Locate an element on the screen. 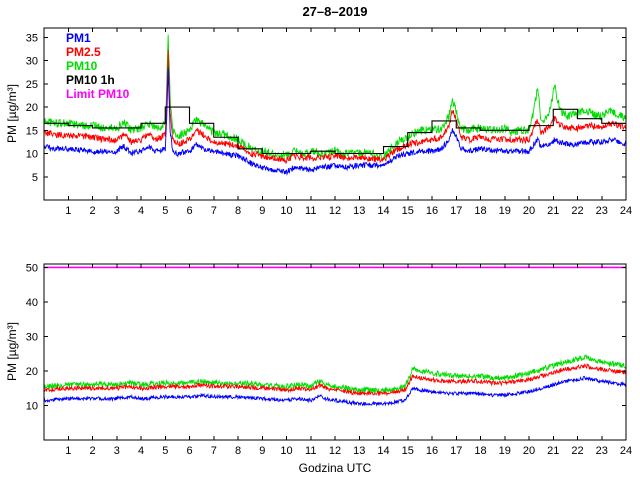 The image size is (640, 480). x-axis-label: Godzina UTC is located at coordinates (335, 468).